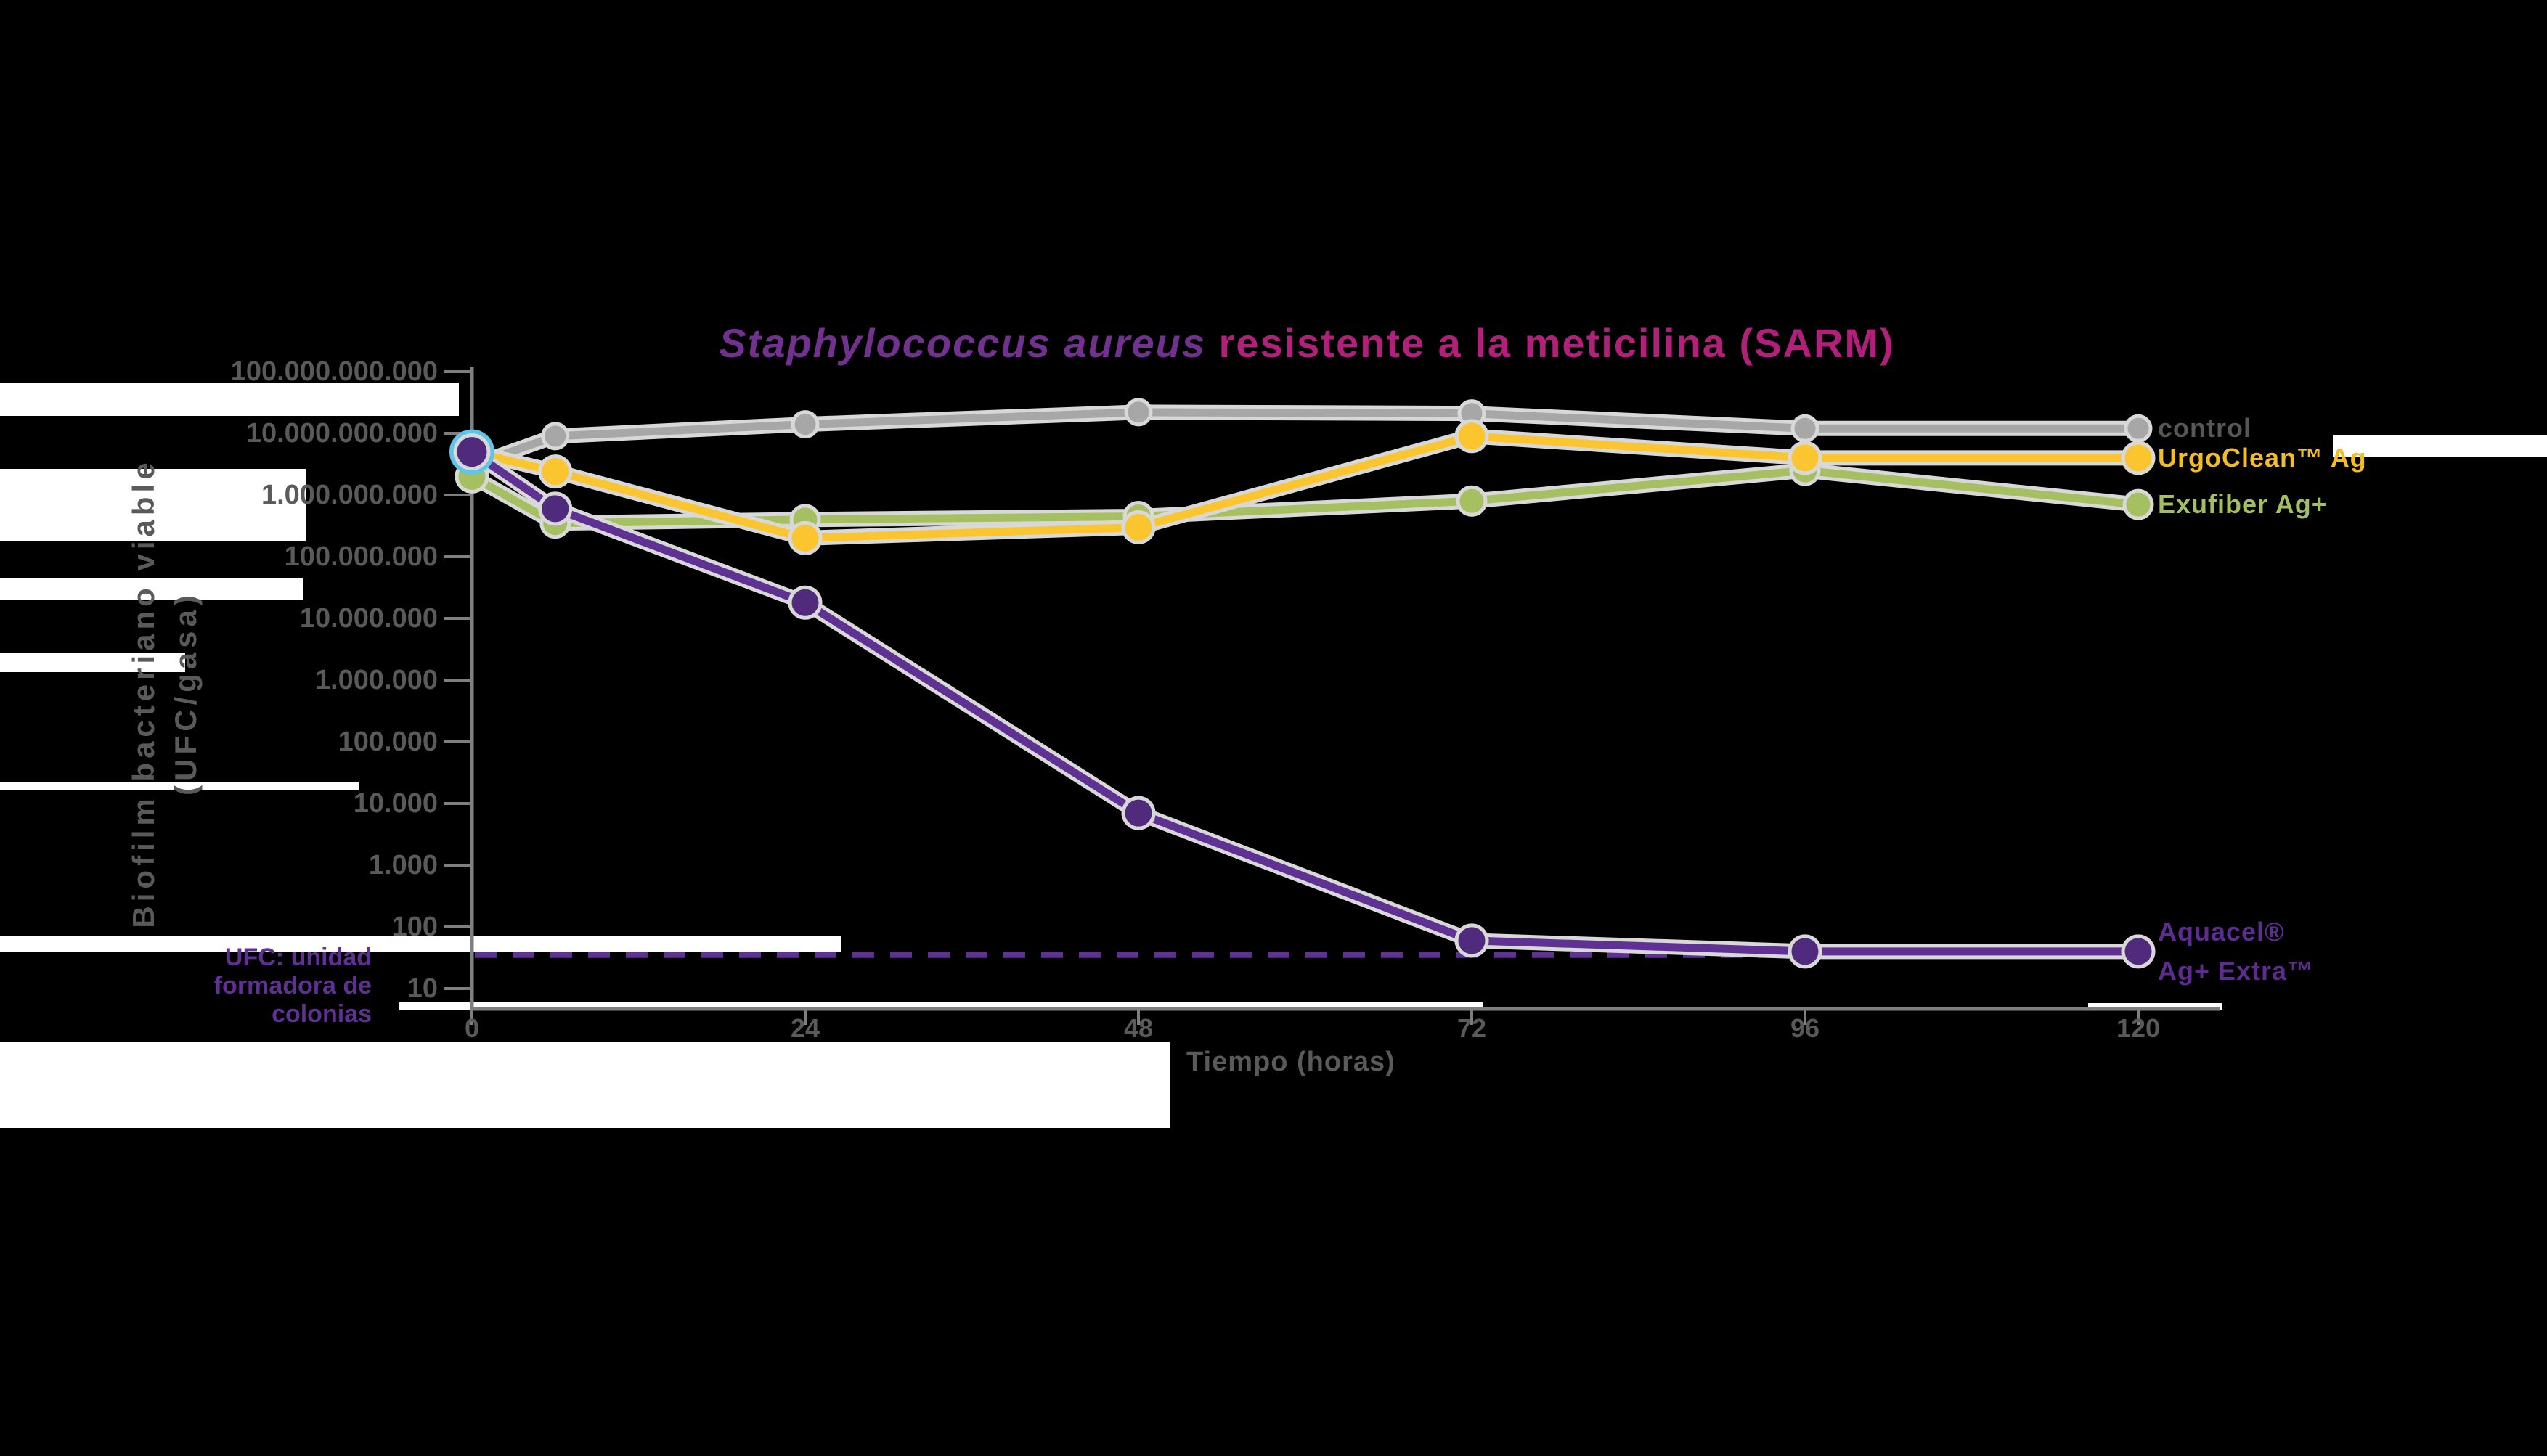 Image resolution: width=2547 pixels, height=1456 pixels. Describe the element at coordinates (1138, 1028) in the screenshot. I see `x-tick-label: 48` at that location.